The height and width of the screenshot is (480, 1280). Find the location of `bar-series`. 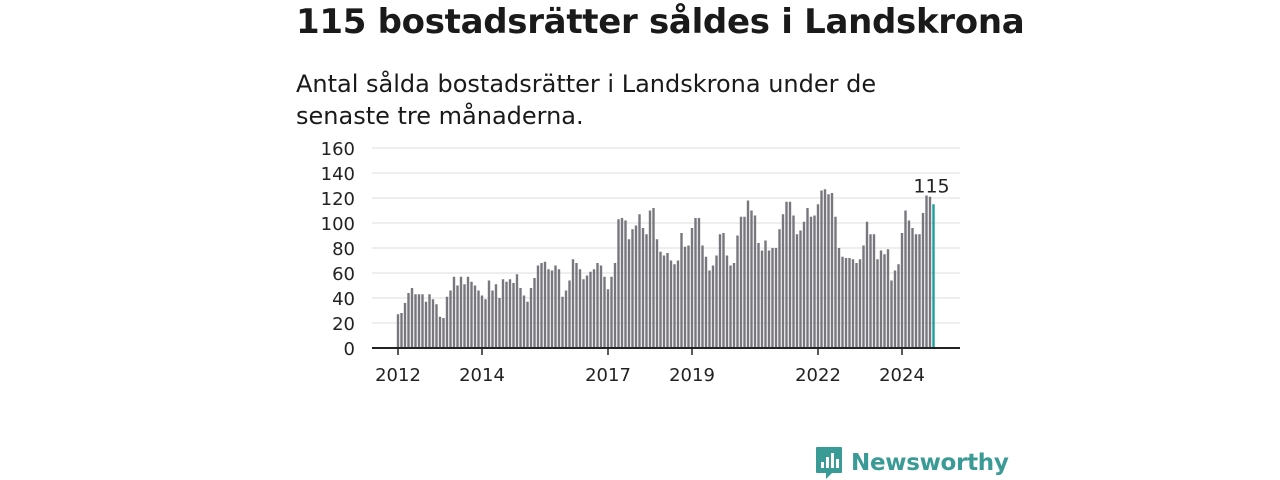

bar-series is located at coordinates (665, 268).